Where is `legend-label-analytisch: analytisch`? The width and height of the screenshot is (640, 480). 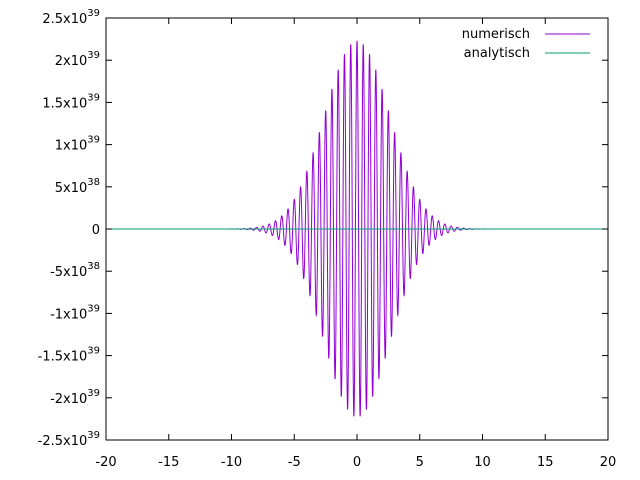
legend-label-analytisch: analytisch is located at coordinates (497, 53).